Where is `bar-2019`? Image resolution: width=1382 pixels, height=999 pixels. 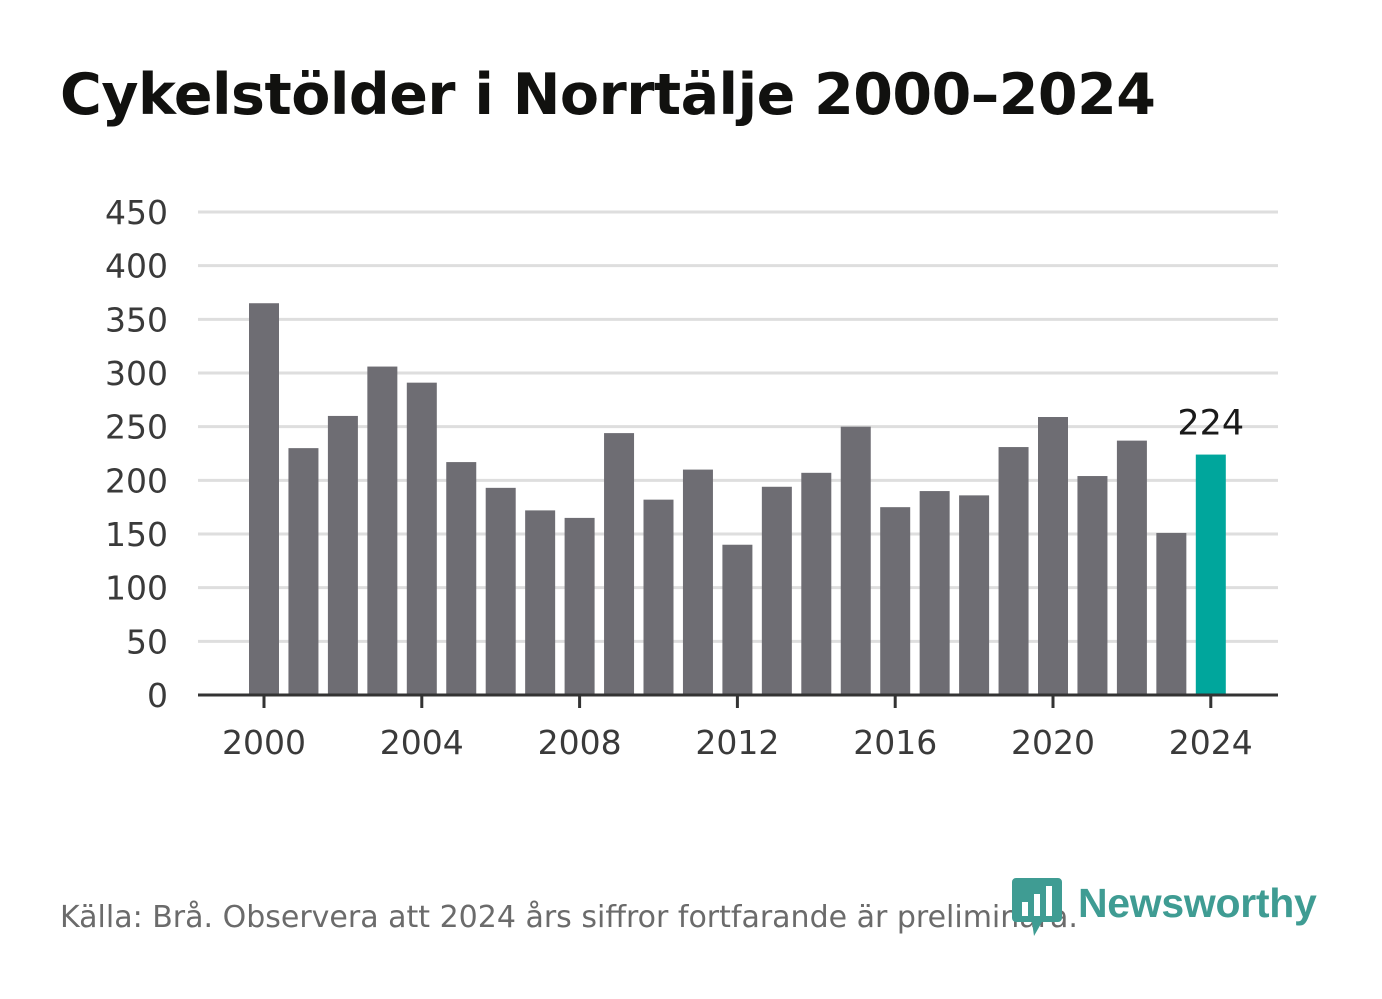 bar-2019 is located at coordinates (1013, 571).